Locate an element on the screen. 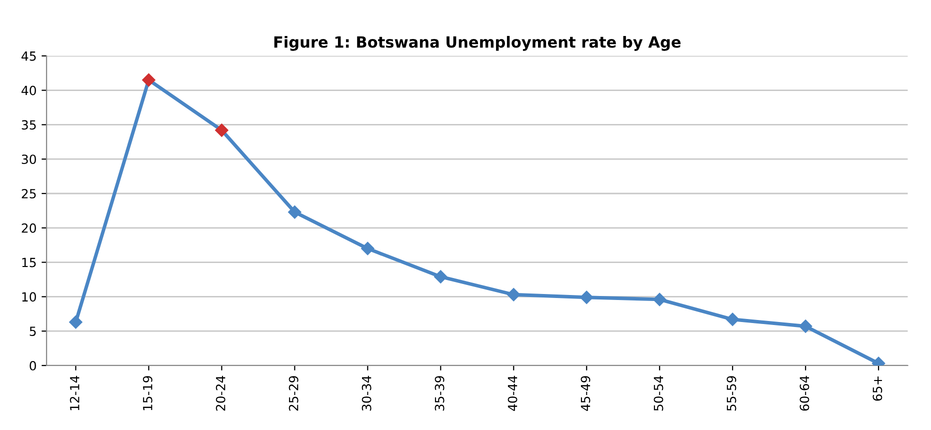  x-tick-label: 12-14 is located at coordinates (75, 393).